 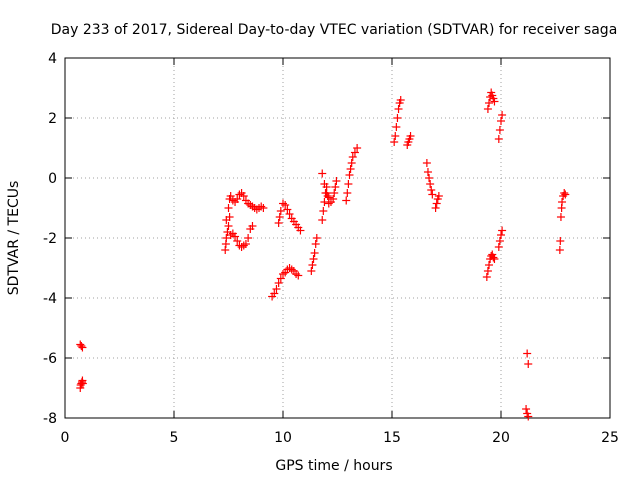 What do you see at coordinates (283, 438) in the screenshot?
I see `x-tick-label: 10` at bounding box center [283, 438].